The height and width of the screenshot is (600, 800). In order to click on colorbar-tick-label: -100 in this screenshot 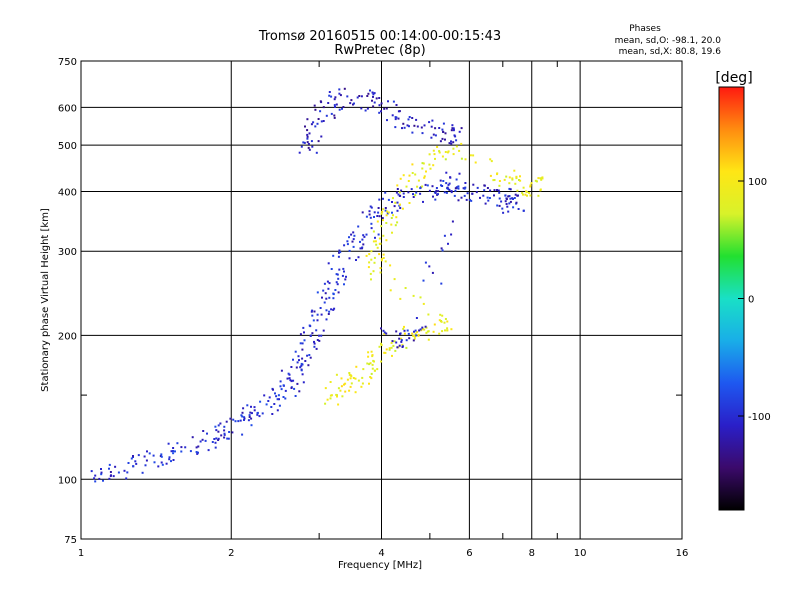, I will do `click(759, 417)`.